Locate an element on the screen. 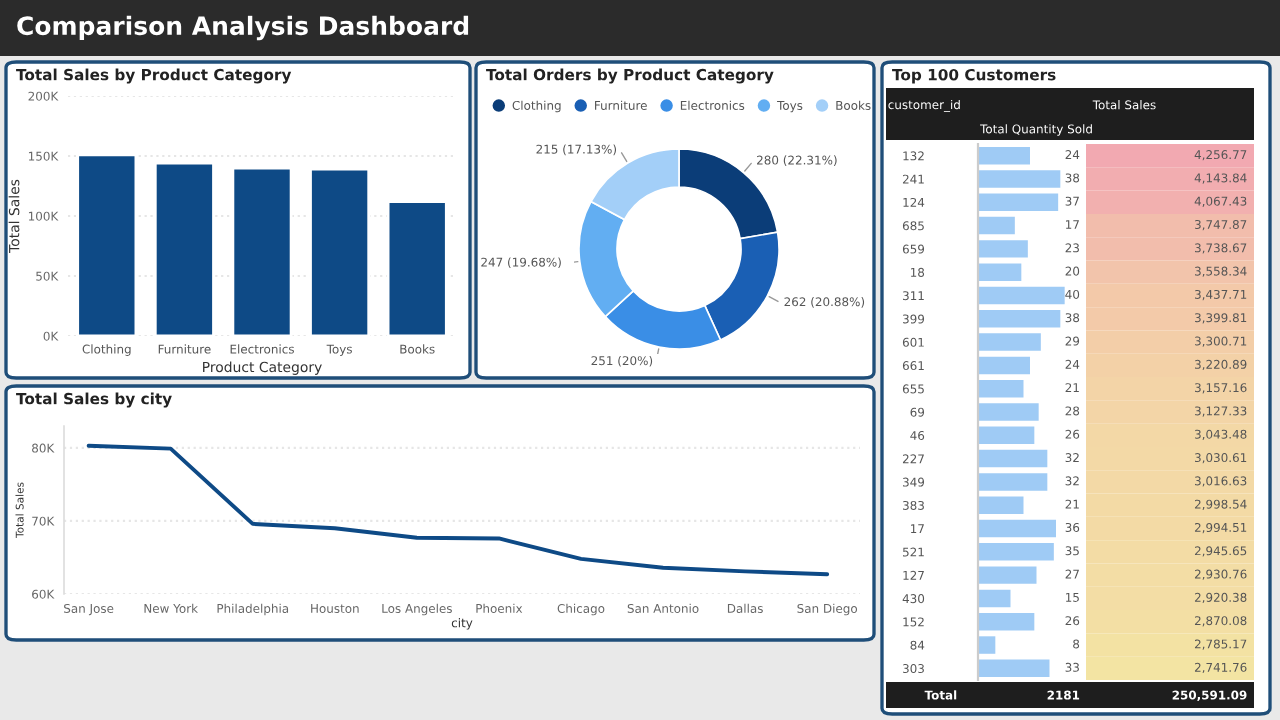  text: Comparison Analysis Dashboard is located at coordinates (243, 28).